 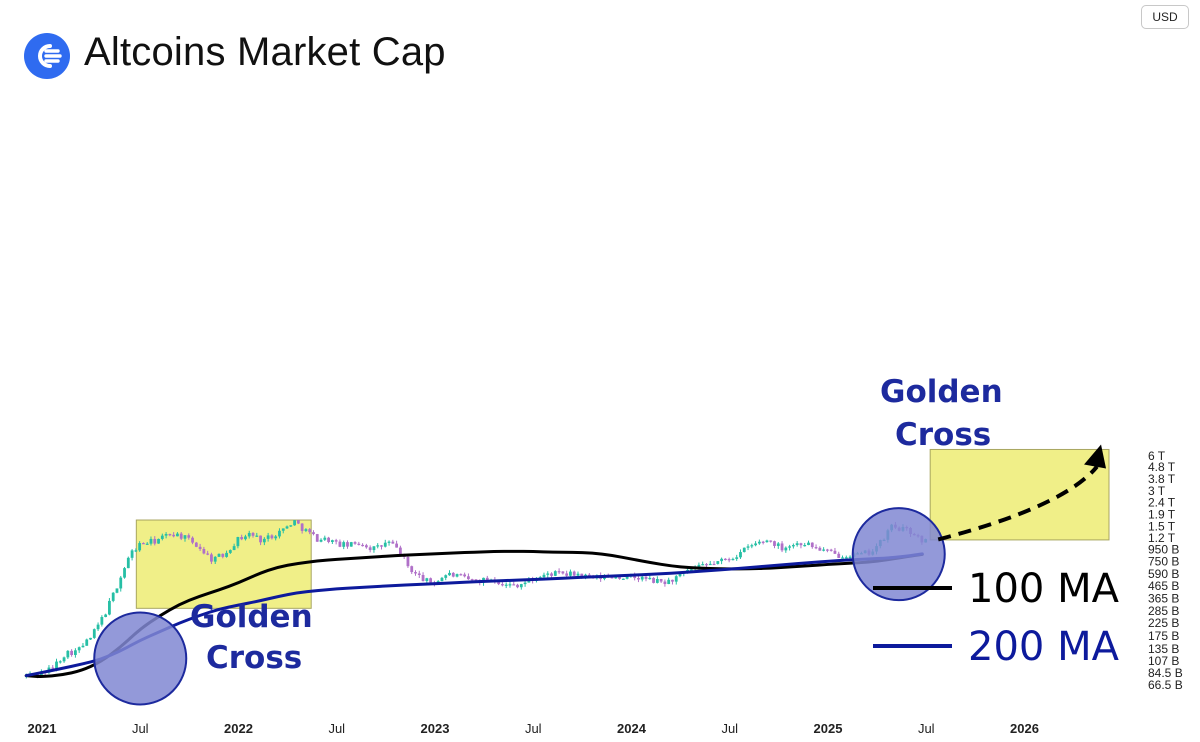 I want to click on forecast-arrow, so click(x=1022, y=493).